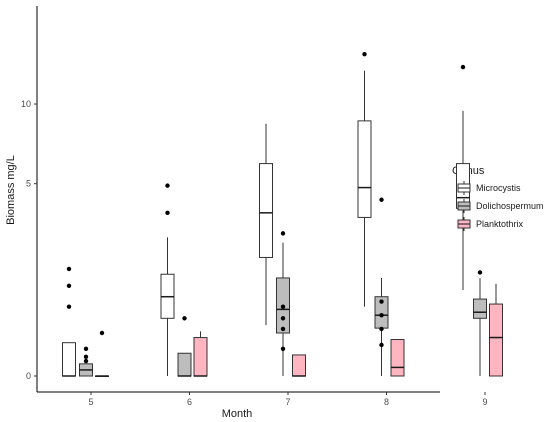 Image resolution: width=550 pixels, height=422 pixels. What do you see at coordinates (498, 188) in the screenshot?
I see `legend-label: Microcystis` at bounding box center [498, 188].